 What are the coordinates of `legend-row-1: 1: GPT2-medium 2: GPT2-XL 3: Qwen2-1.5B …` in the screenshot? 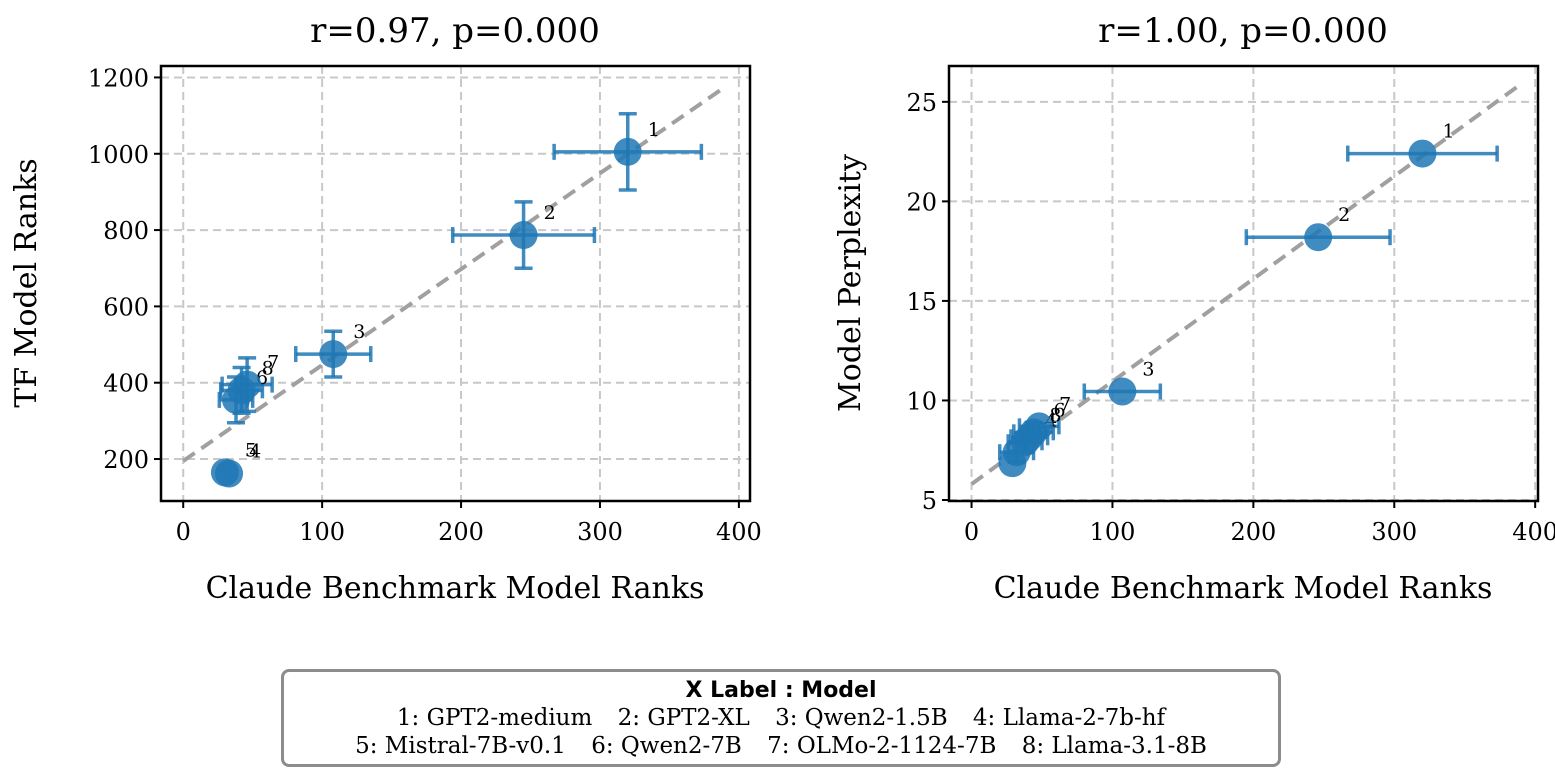 It's located at (781, 718).